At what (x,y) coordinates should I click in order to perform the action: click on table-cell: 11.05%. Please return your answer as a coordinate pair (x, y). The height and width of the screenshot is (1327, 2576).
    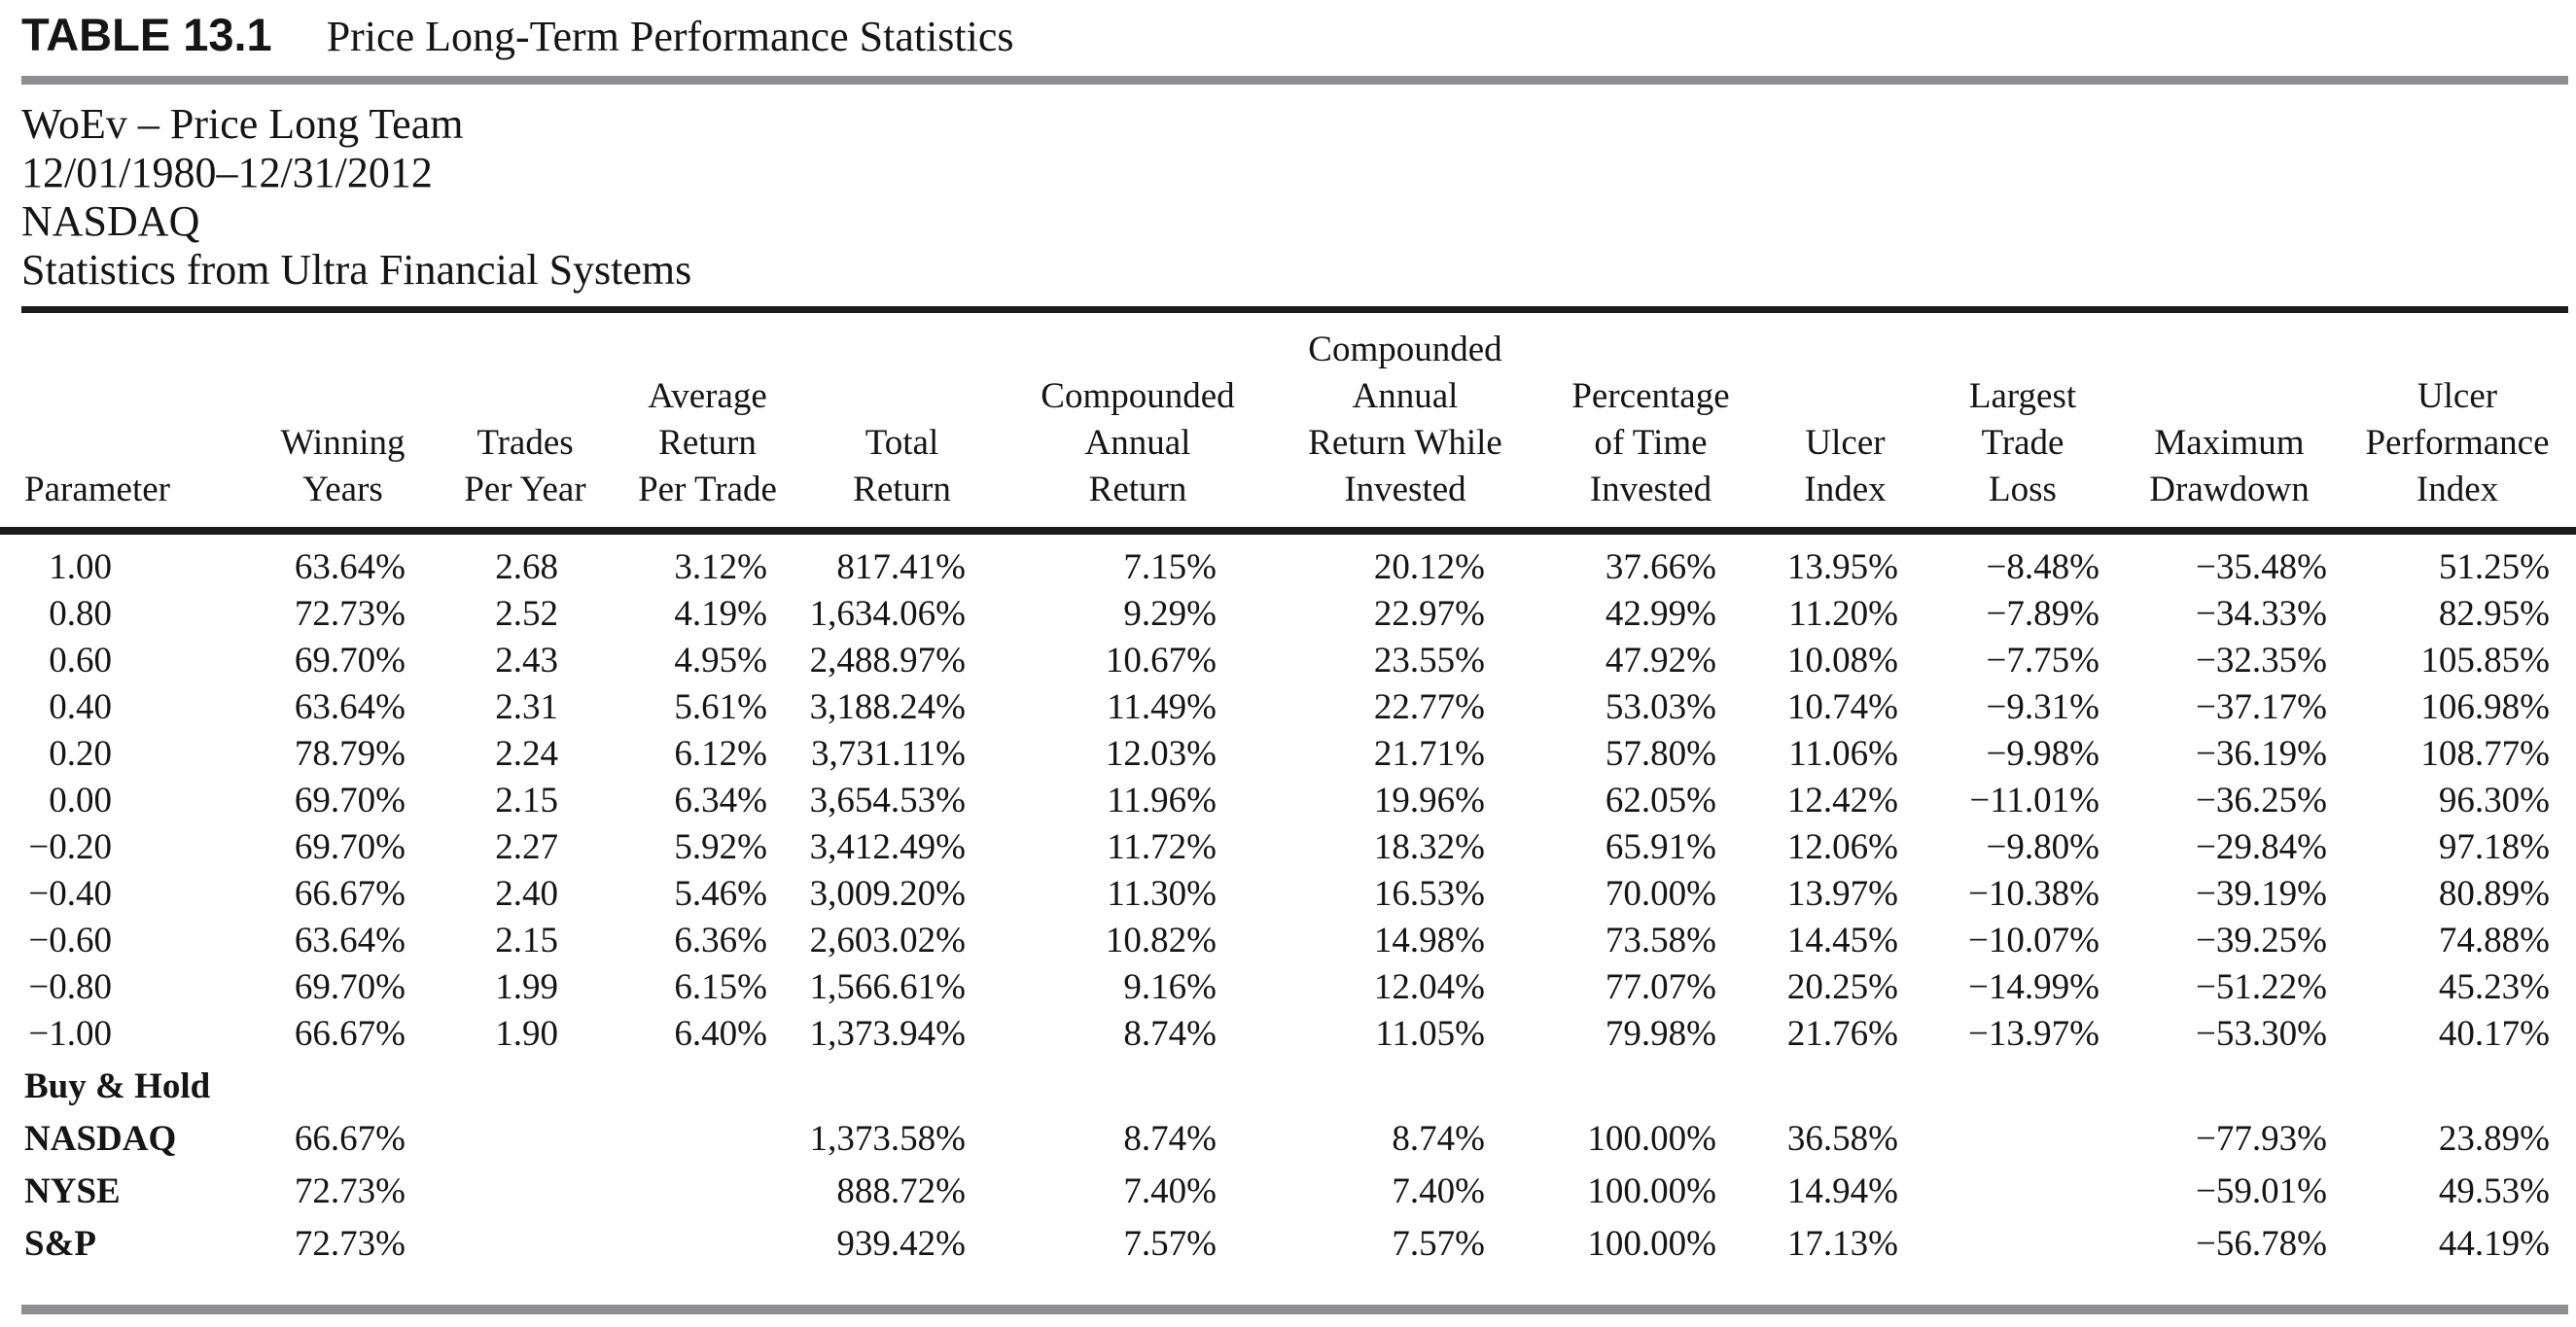
    Looking at the image, I should click on (1430, 1034).